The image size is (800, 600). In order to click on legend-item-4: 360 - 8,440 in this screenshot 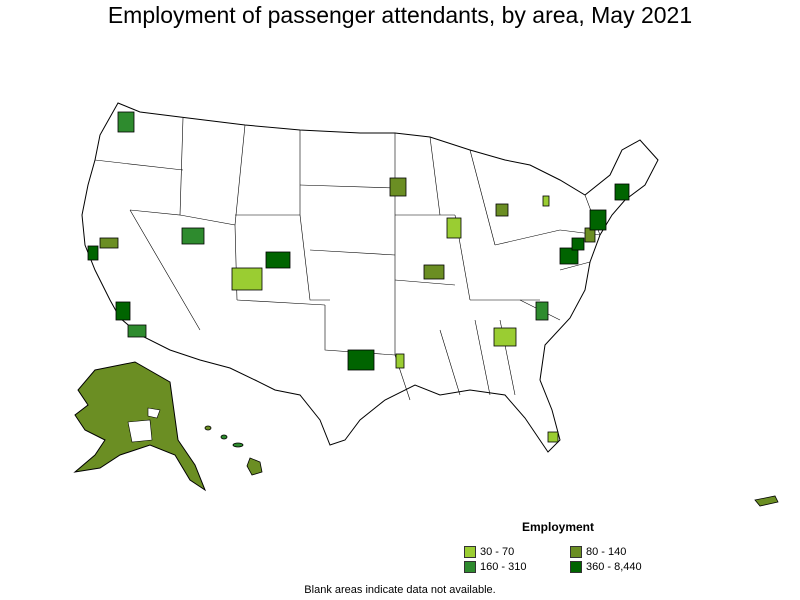, I will do `click(606, 567)`.